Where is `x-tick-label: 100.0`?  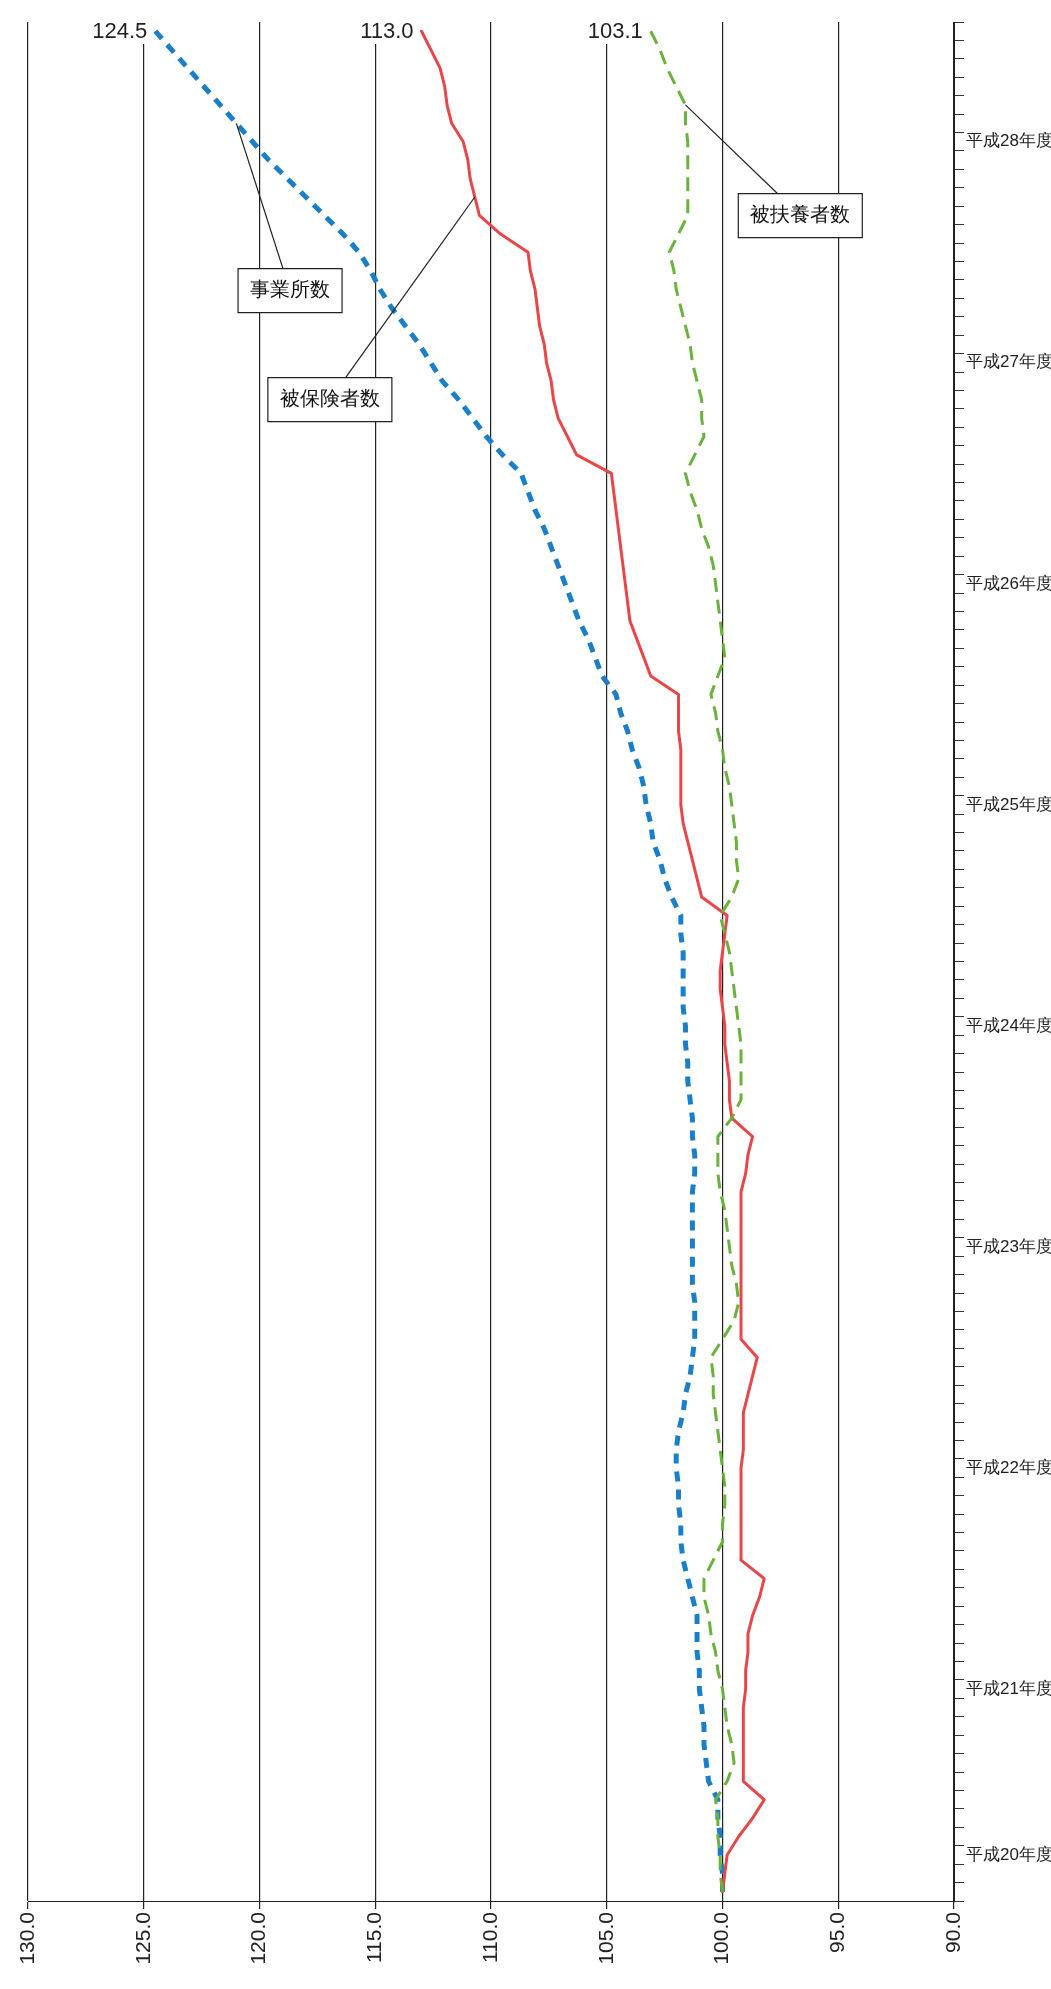
x-tick-label: 100.0 is located at coordinates (721, 1938).